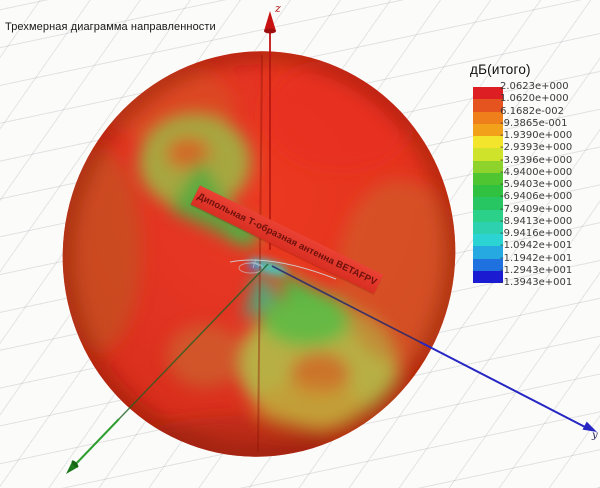  I want to click on y-axis-arrow-icon, so click(589, 426).